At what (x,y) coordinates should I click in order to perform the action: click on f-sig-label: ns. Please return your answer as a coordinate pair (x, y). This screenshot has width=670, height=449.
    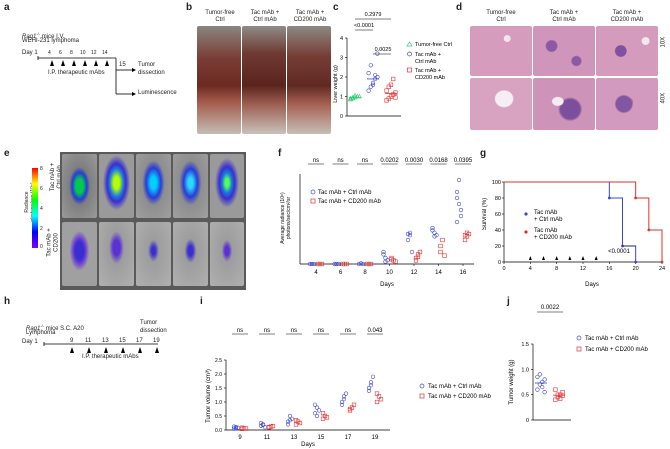
    Looking at the image, I should click on (316, 161).